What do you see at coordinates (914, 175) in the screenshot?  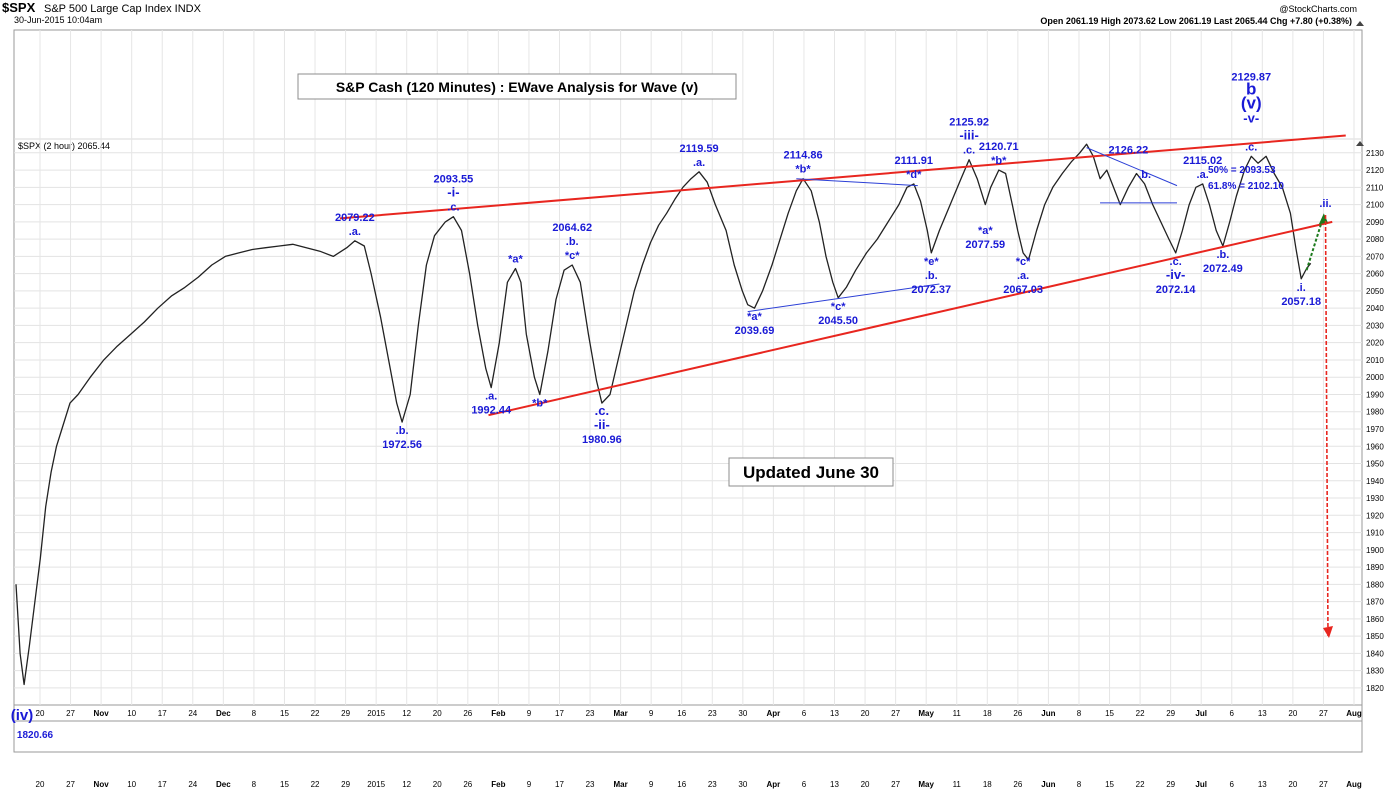 I see `wave-label: *d*` at bounding box center [914, 175].